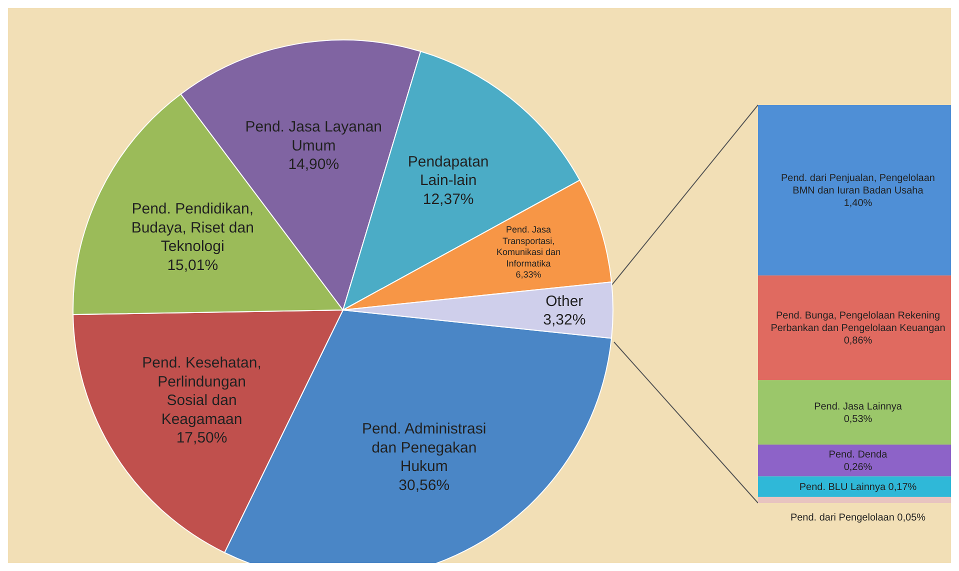  What do you see at coordinates (314, 165) in the screenshot?
I see `data-label: 14,90%` at bounding box center [314, 165].